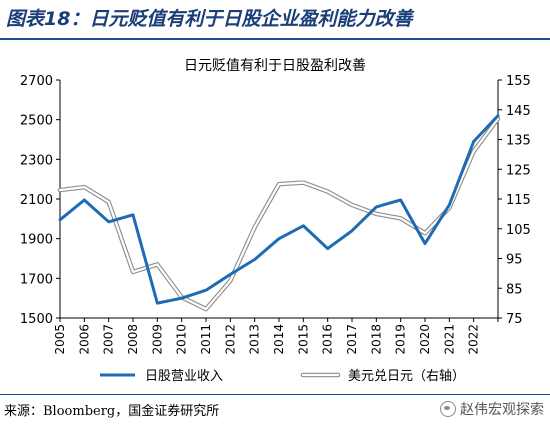  What do you see at coordinates (518, 81) in the screenshot?
I see `right-tick-label: 155` at bounding box center [518, 81].